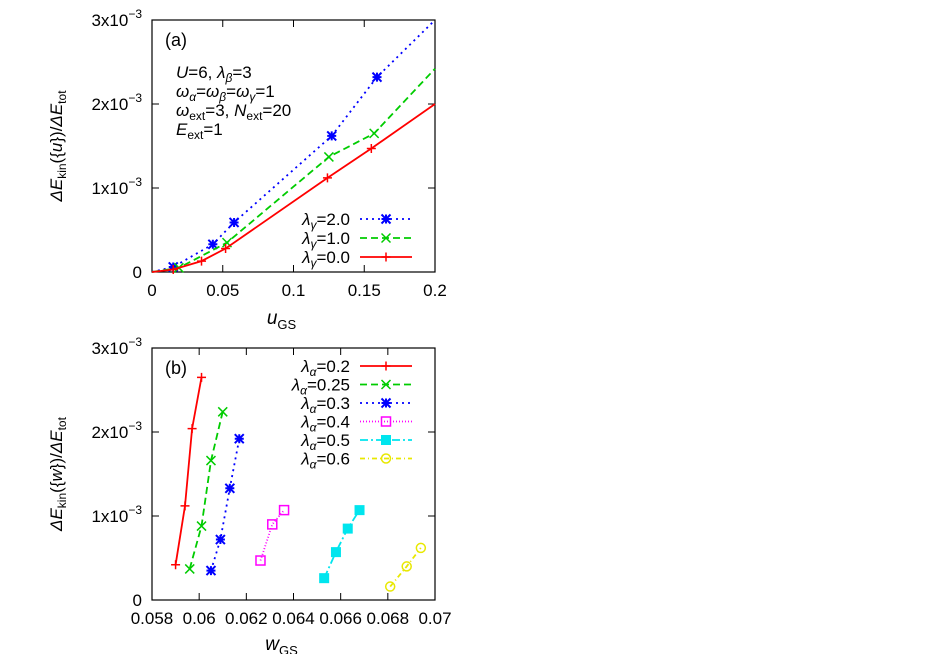 The height and width of the screenshot is (654, 934). Describe the element at coordinates (293, 188) in the screenshot. I see `series-λγ=0.0: λγ=0.0` at that location.